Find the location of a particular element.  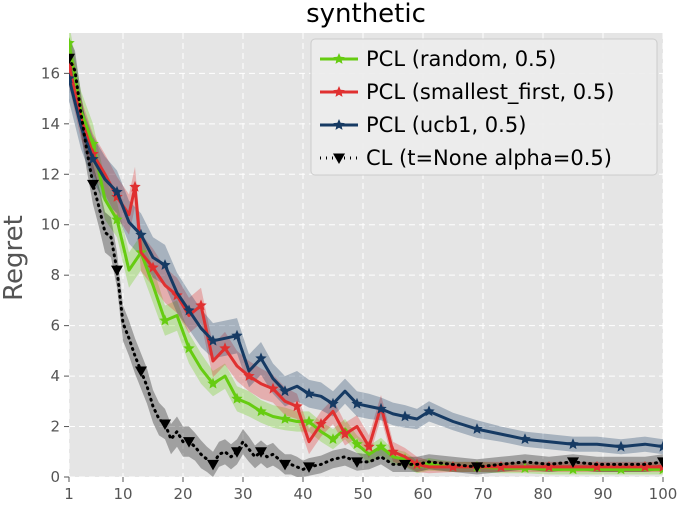

x-tick-label: 50 is located at coordinates (362, 494).